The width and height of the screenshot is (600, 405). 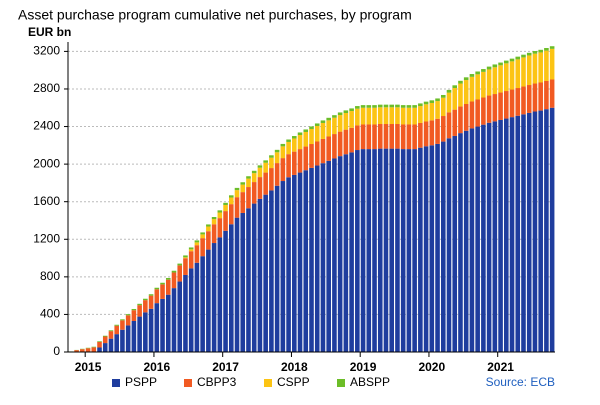 What do you see at coordinates (88, 367) in the screenshot?
I see `x-tick-label: 2015` at bounding box center [88, 367].